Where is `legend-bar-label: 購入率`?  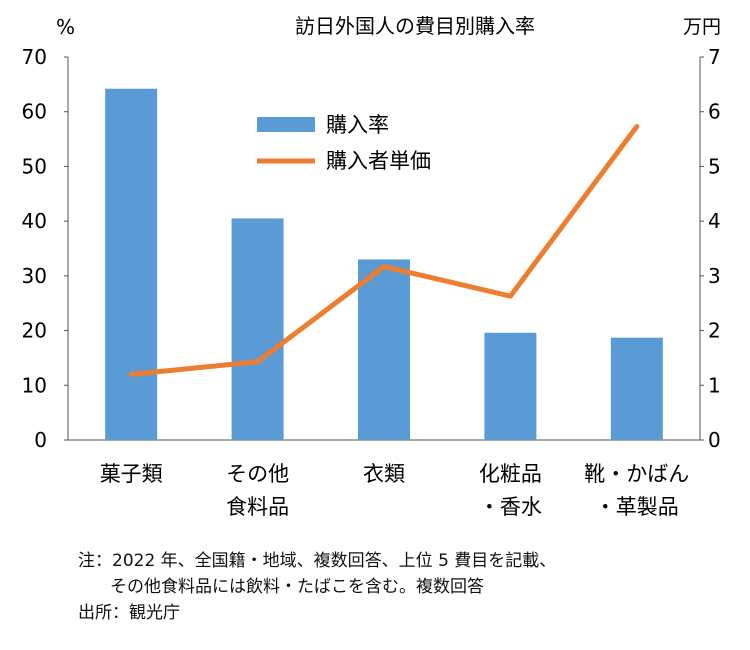
legend-bar-label: 購入率 is located at coordinates (357, 125).